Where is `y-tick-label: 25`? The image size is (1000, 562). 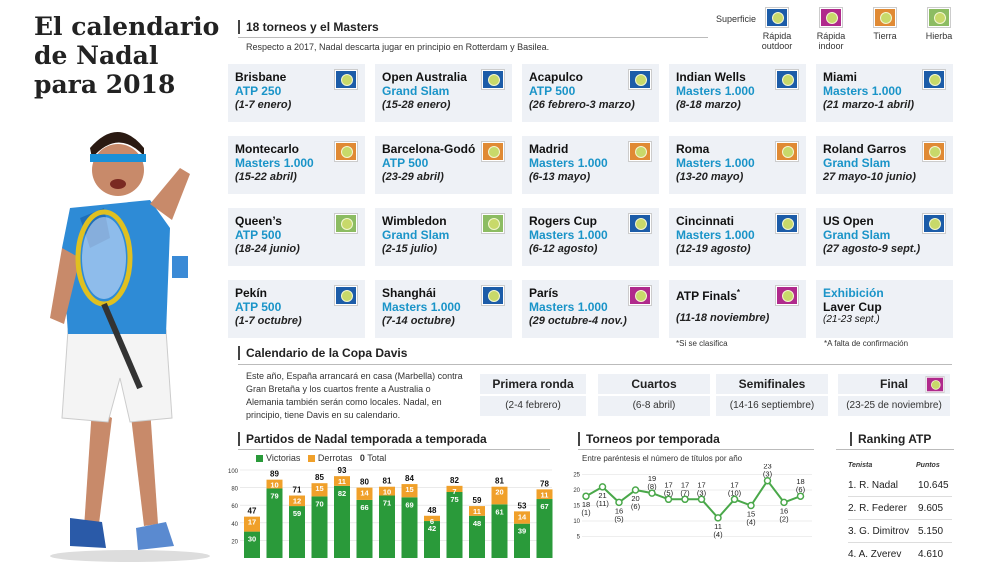 y-tick-label: 25 is located at coordinates (576, 476).